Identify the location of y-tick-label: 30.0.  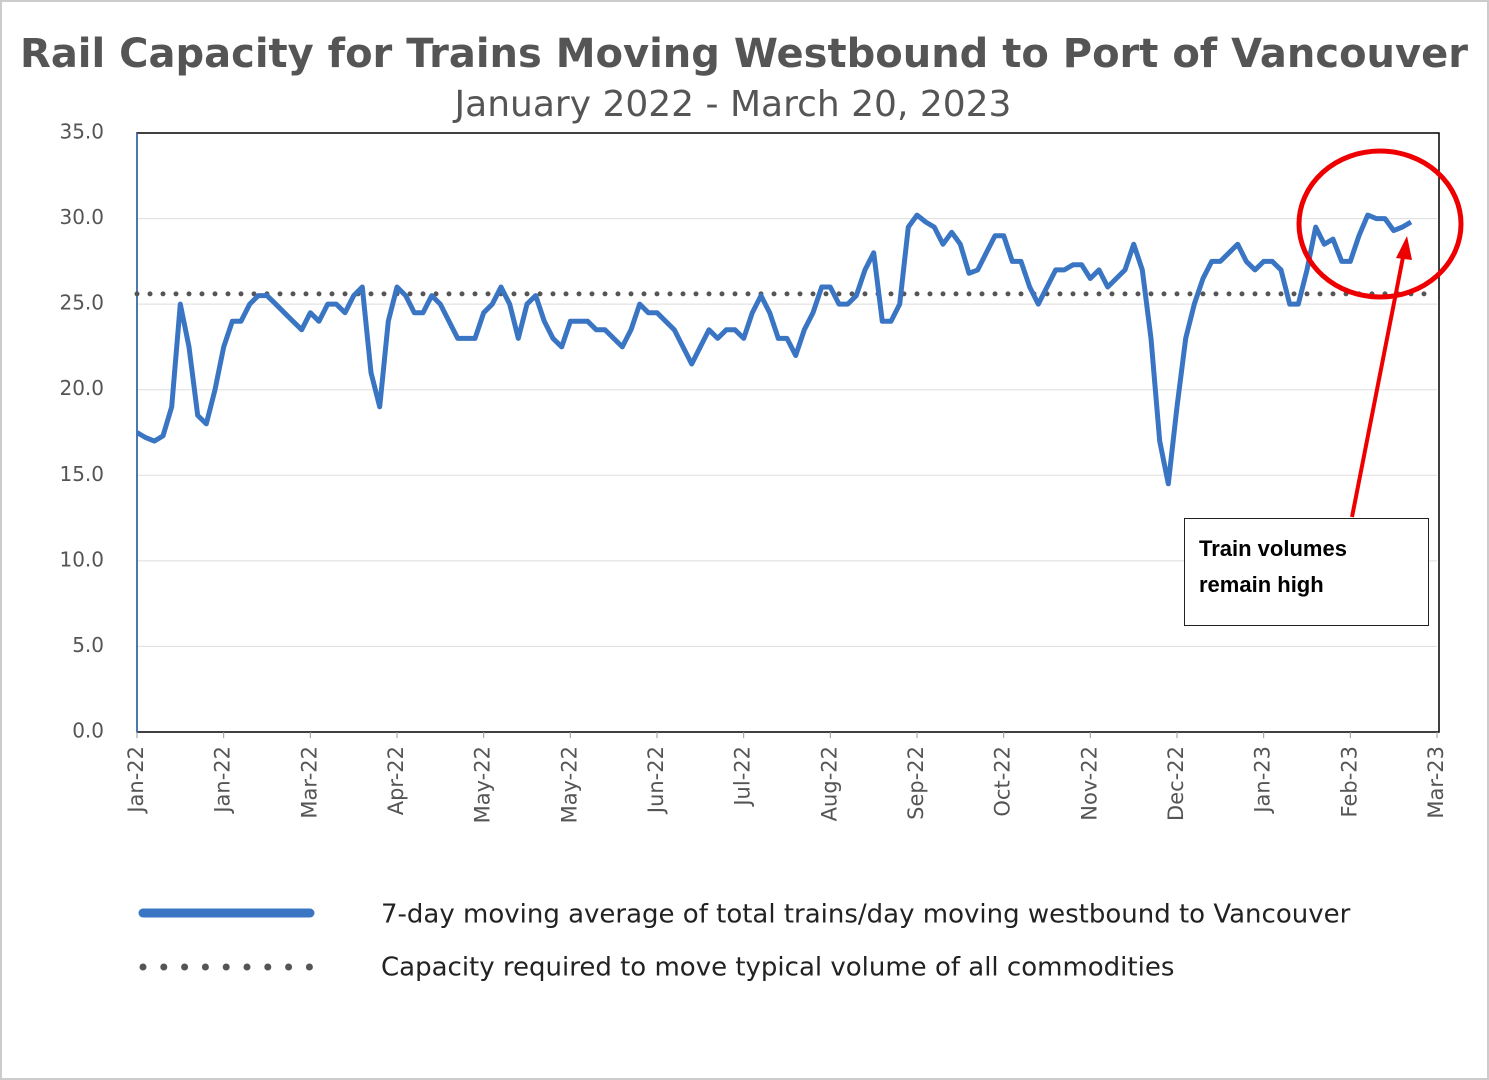
(81, 217).